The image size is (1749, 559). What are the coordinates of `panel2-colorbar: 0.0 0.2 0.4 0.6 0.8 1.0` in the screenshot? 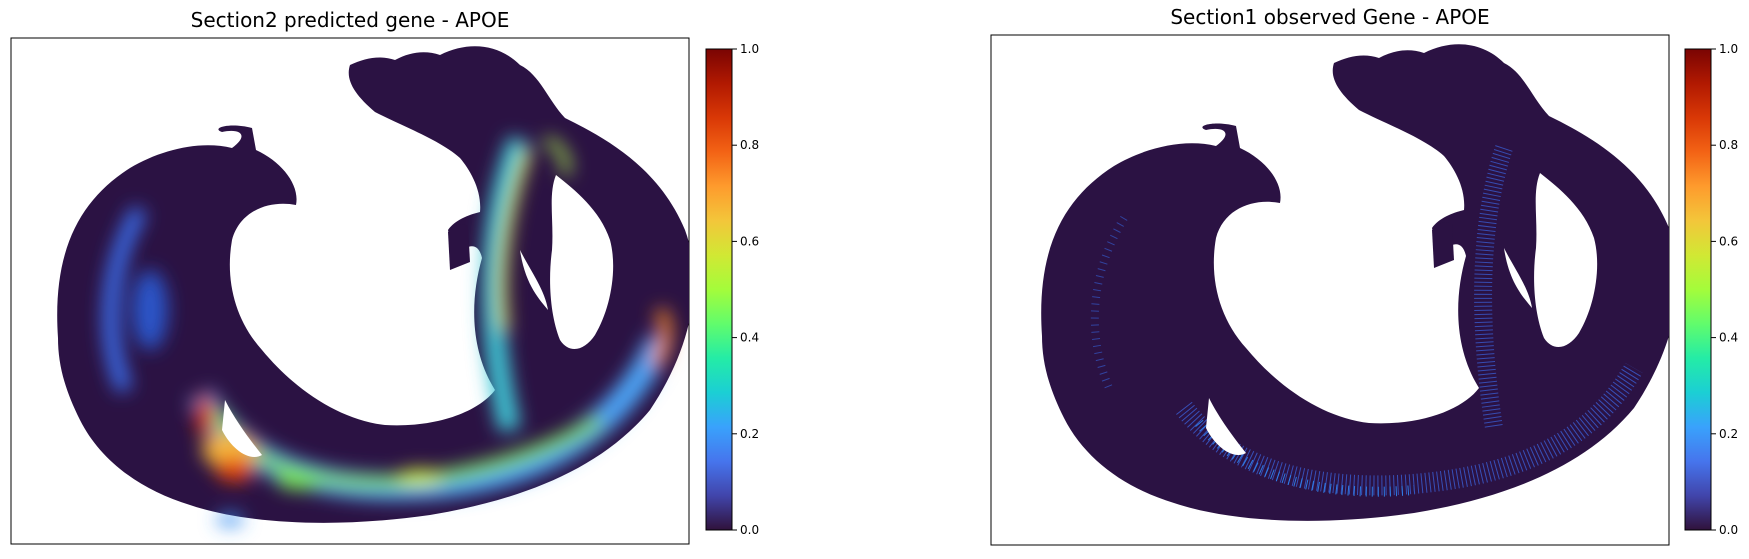 It's located at (1711, 289).